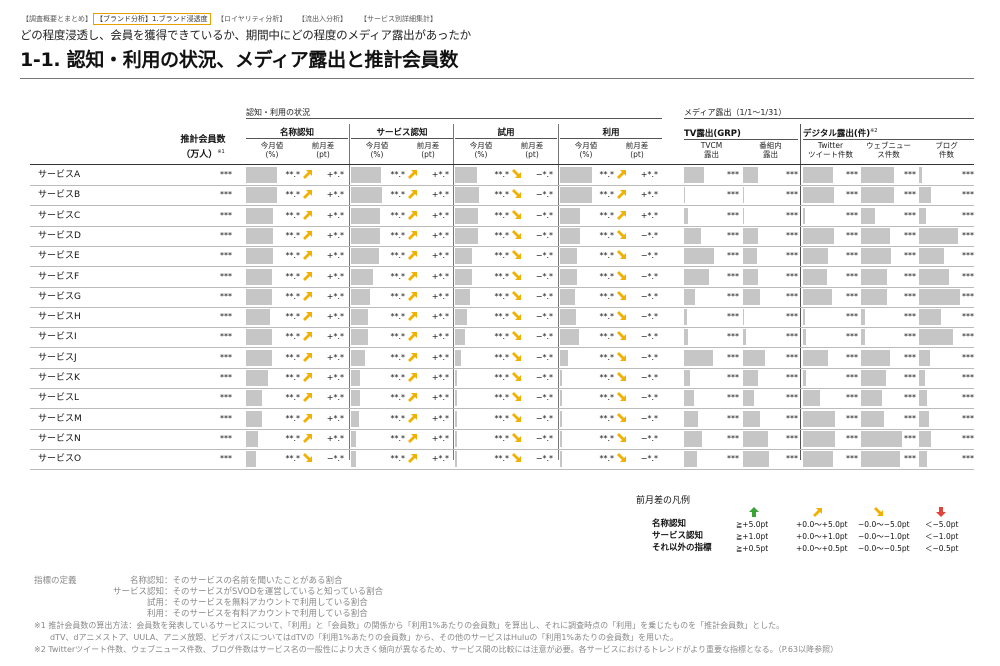  What do you see at coordinates (57, 19) in the screenshot?
I see `tab-overview: 【調査概要とまとめ】` at bounding box center [57, 19].